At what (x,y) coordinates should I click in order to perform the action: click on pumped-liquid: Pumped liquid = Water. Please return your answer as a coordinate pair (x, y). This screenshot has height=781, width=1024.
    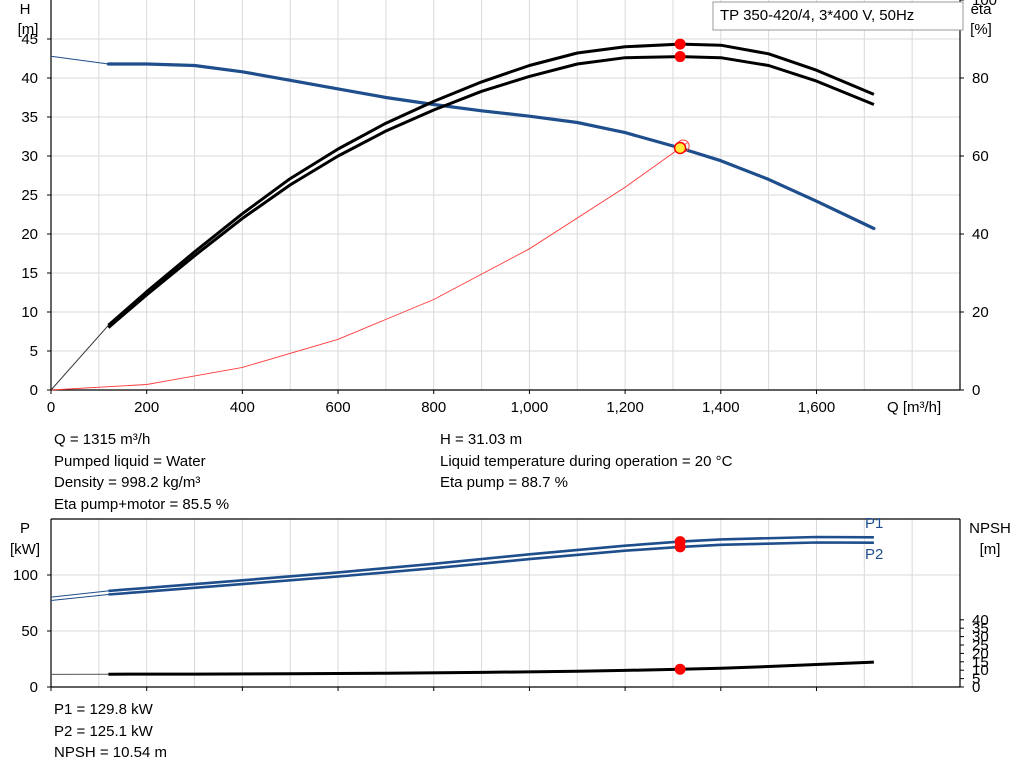
    Looking at the image, I should click on (130, 461).